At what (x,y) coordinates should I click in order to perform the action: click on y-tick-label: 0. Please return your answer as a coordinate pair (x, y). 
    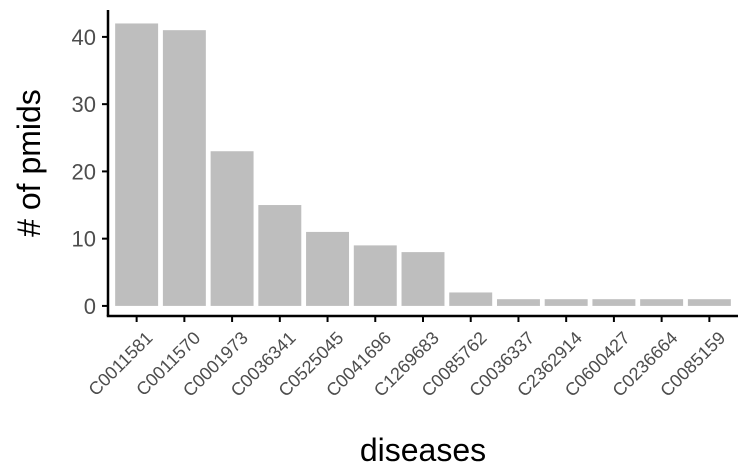
    Looking at the image, I should click on (90, 306).